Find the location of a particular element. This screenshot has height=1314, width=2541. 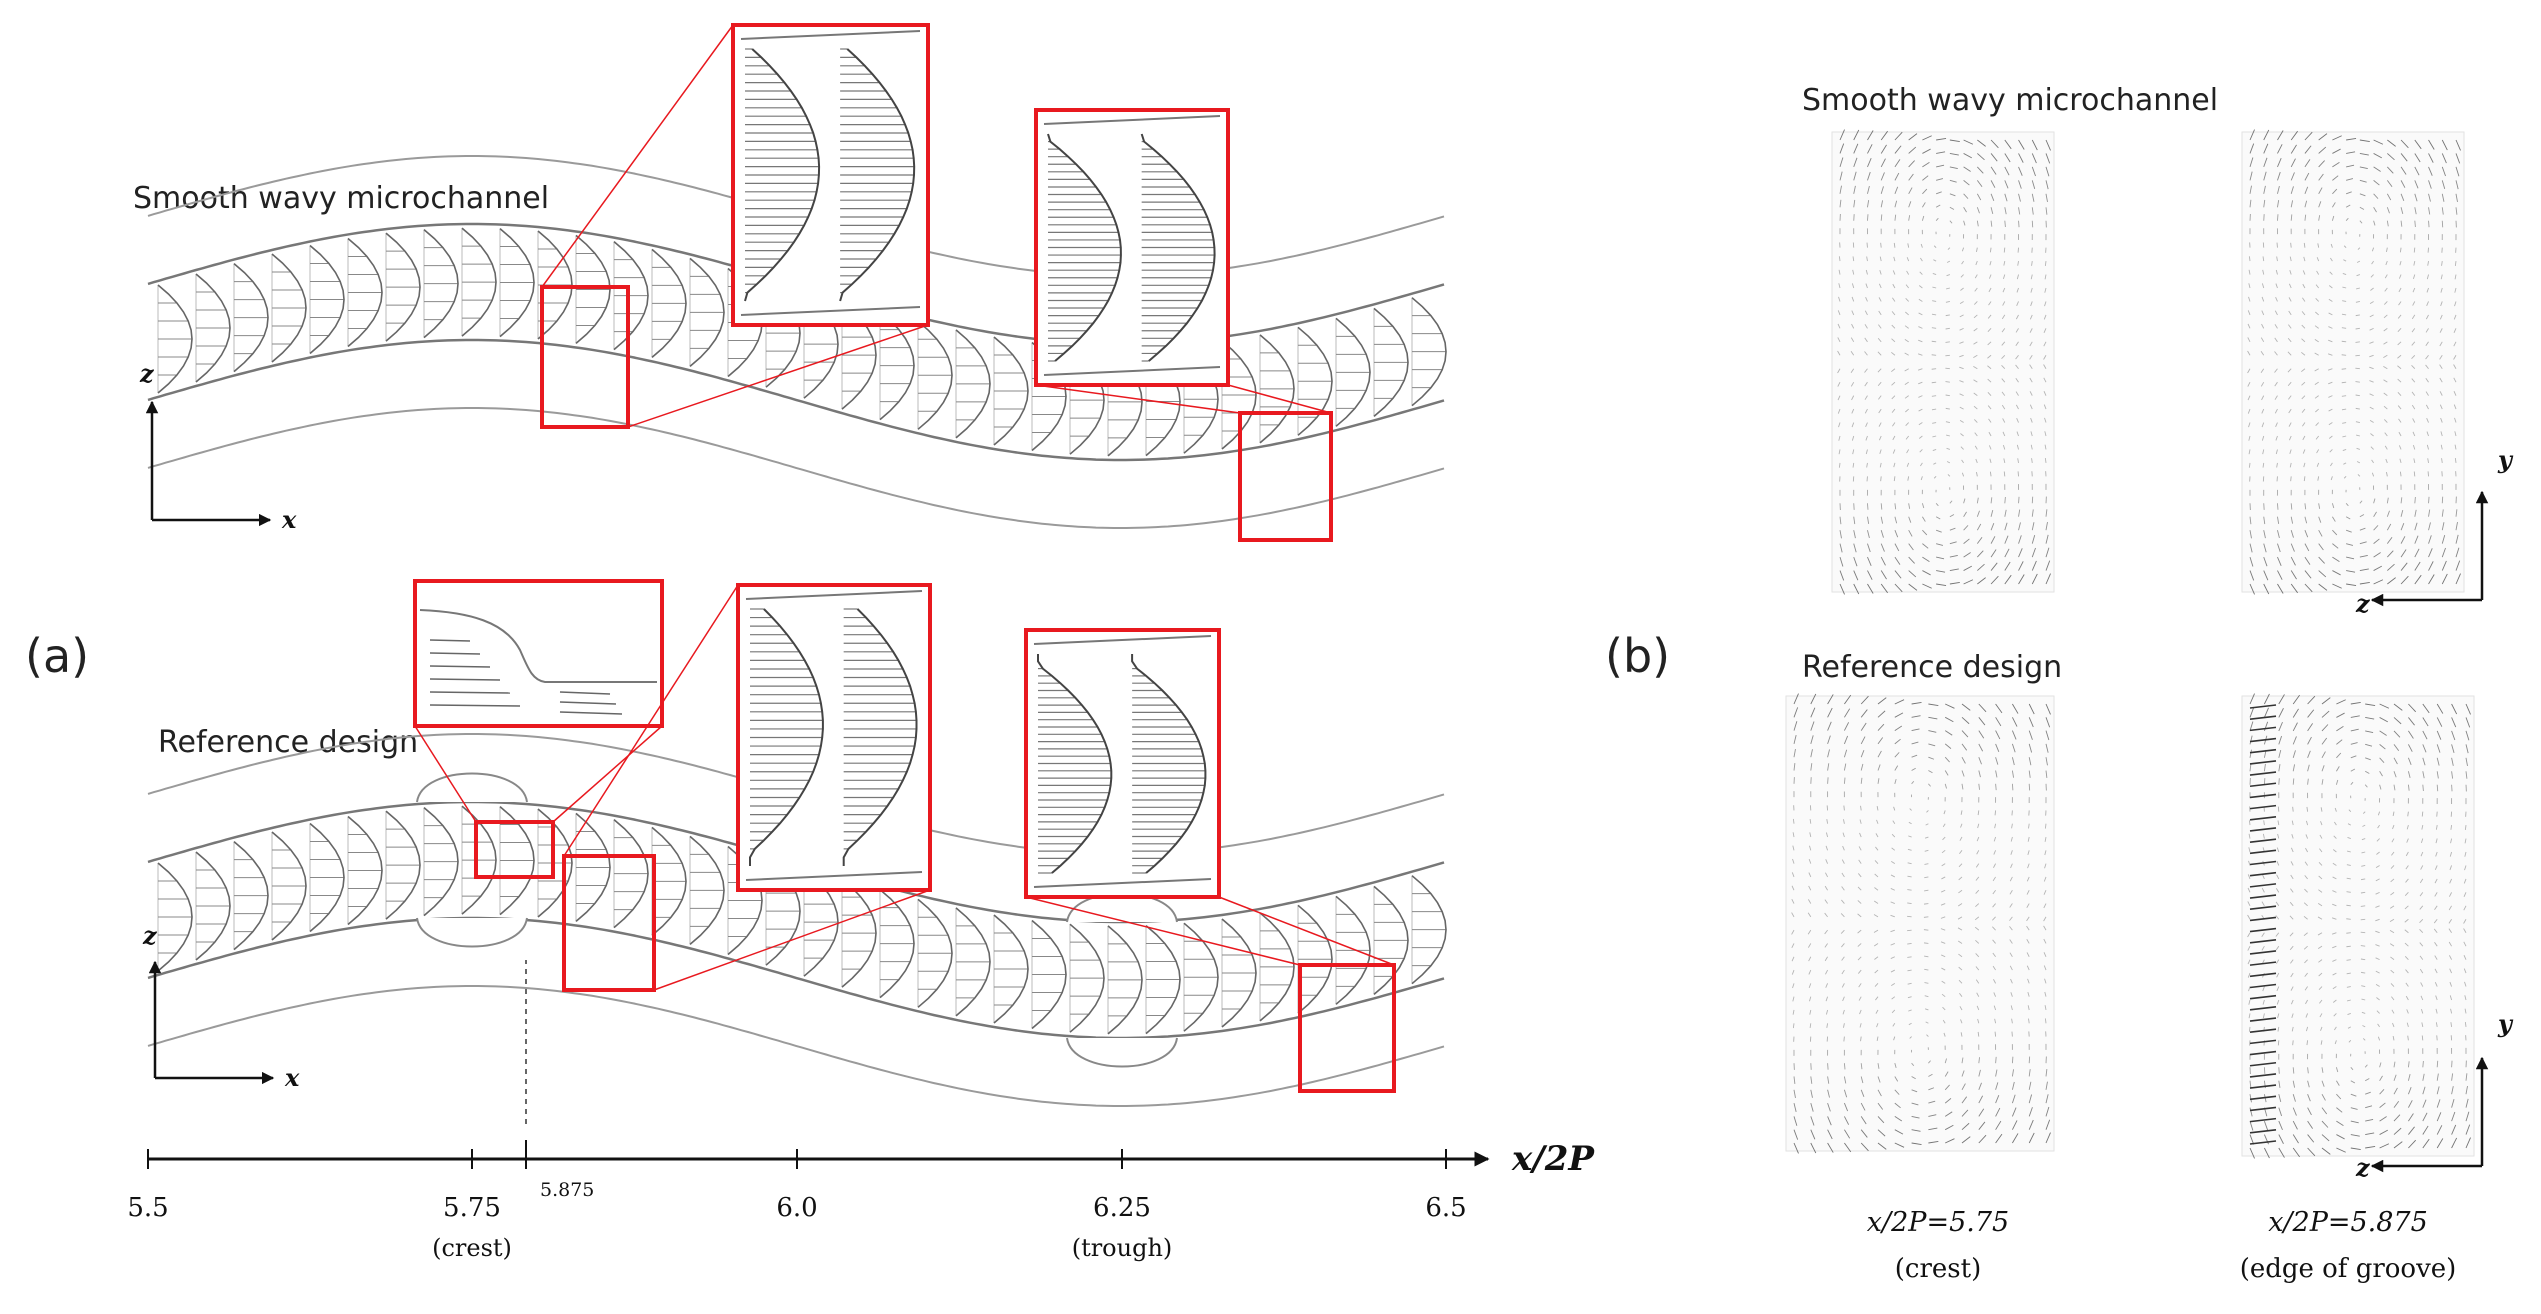

reference-axes: z x is located at coordinates (221, 1006).